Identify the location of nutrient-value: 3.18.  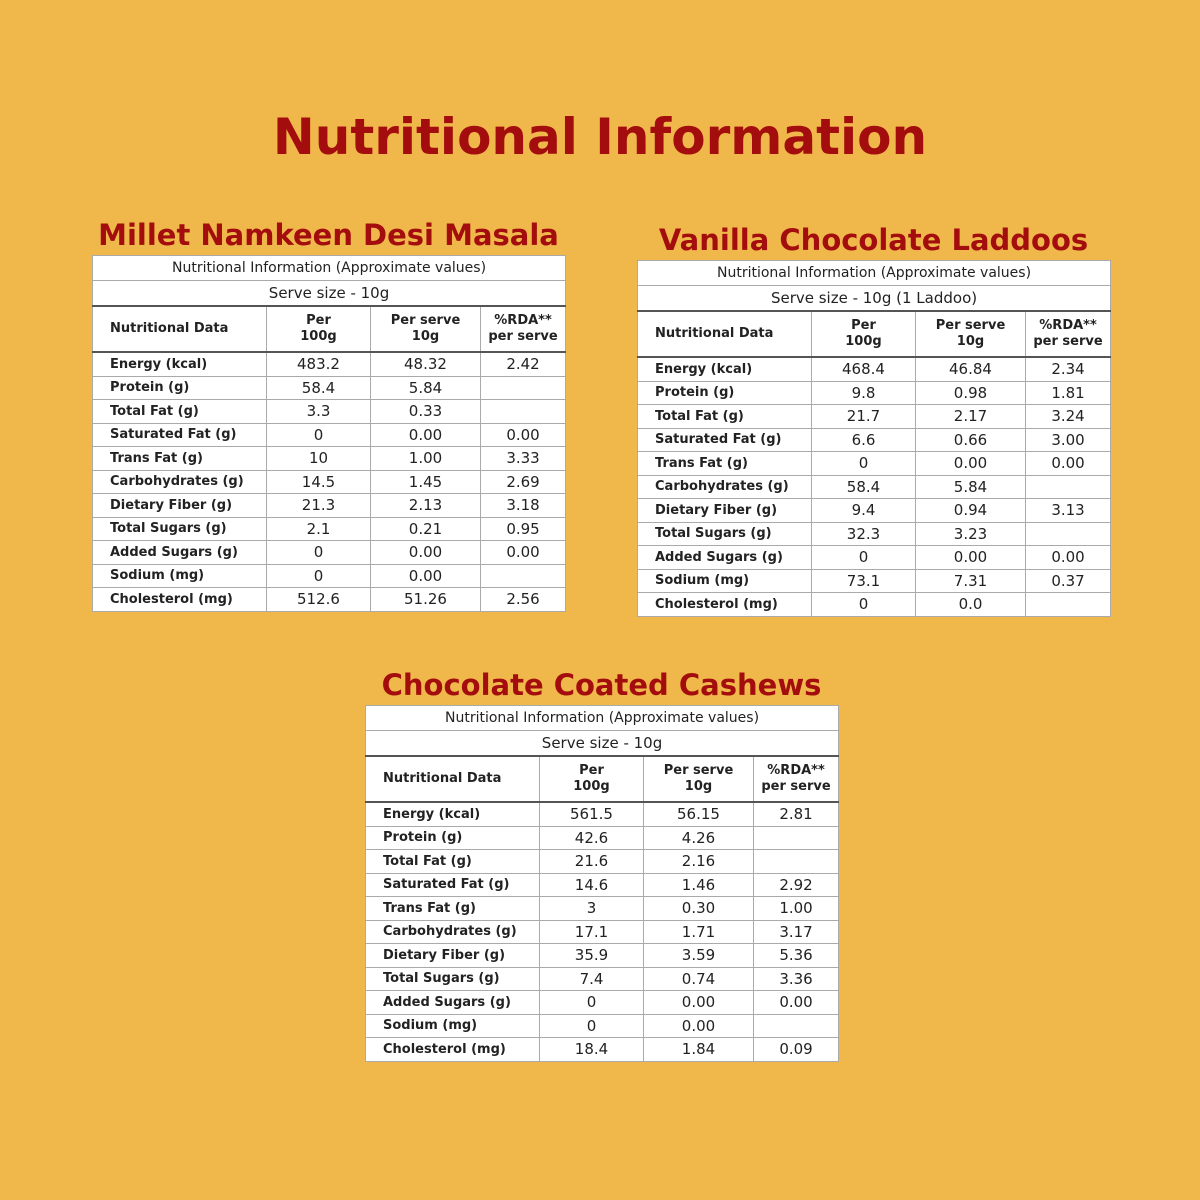
(523, 505).